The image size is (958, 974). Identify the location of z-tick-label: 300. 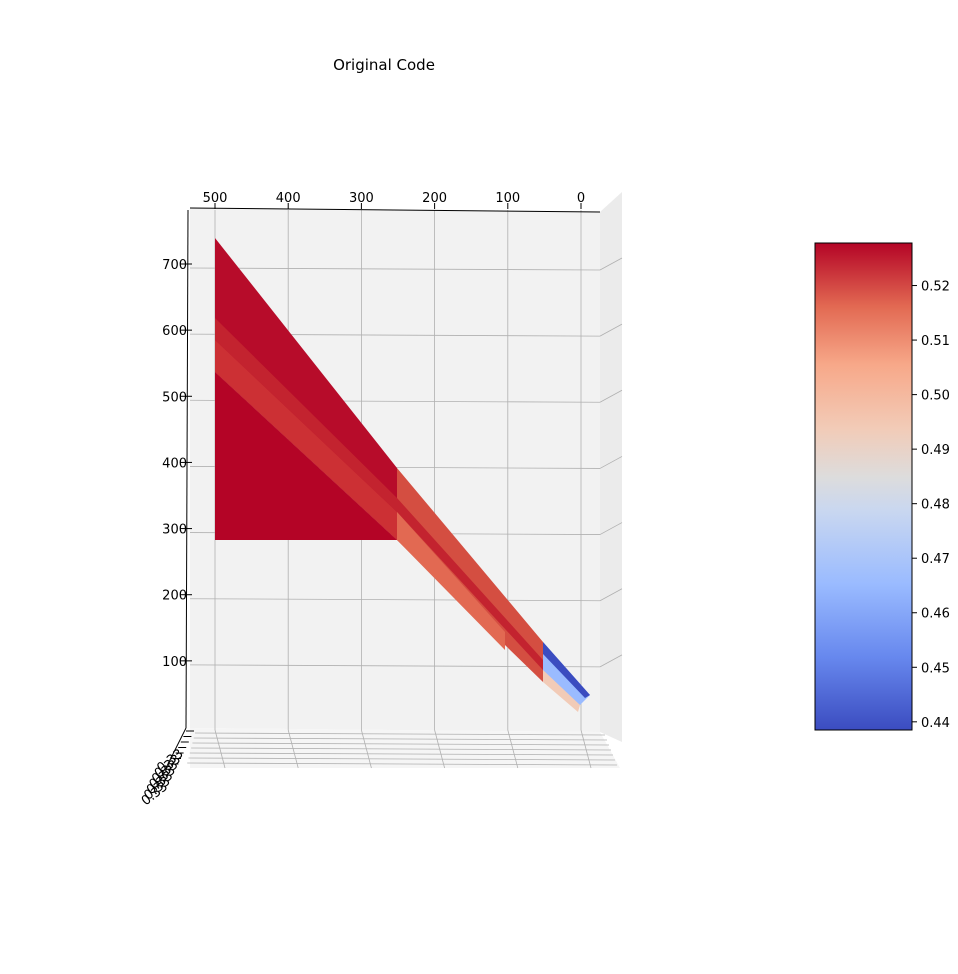
(174, 530).